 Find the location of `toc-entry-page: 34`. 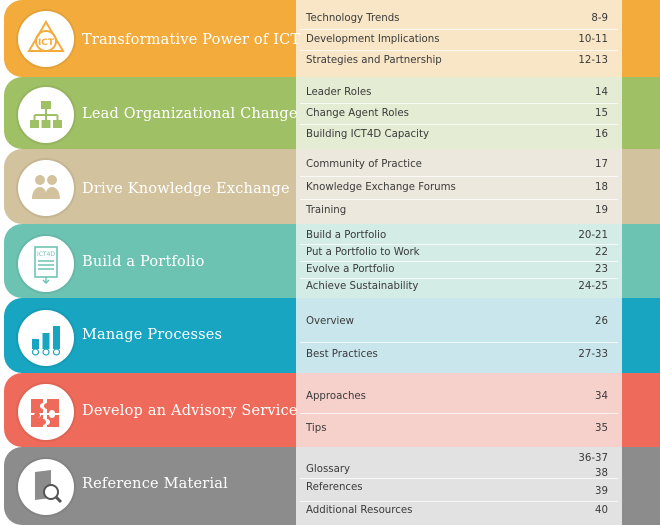

toc-entry-page: 34 is located at coordinates (601, 396).